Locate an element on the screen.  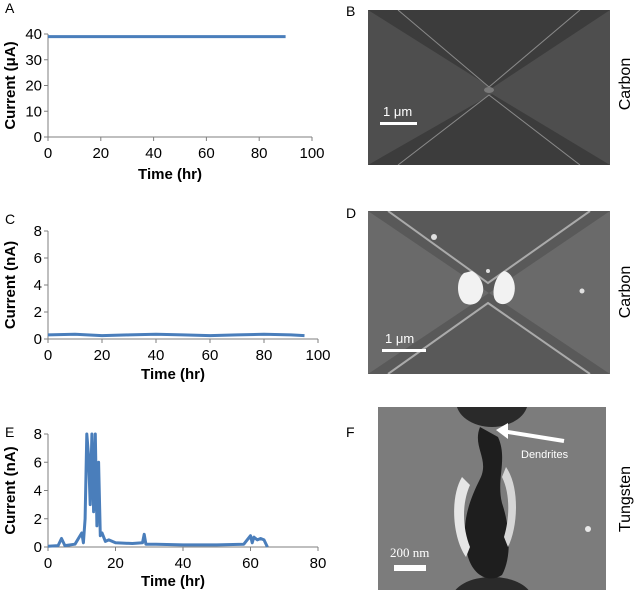
x-tick-label-e: 60 is located at coordinates (250, 563).